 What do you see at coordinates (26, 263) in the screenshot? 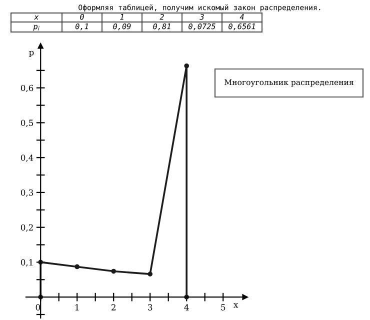
I see `y-tick-label: 0,1` at bounding box center [26, 263].